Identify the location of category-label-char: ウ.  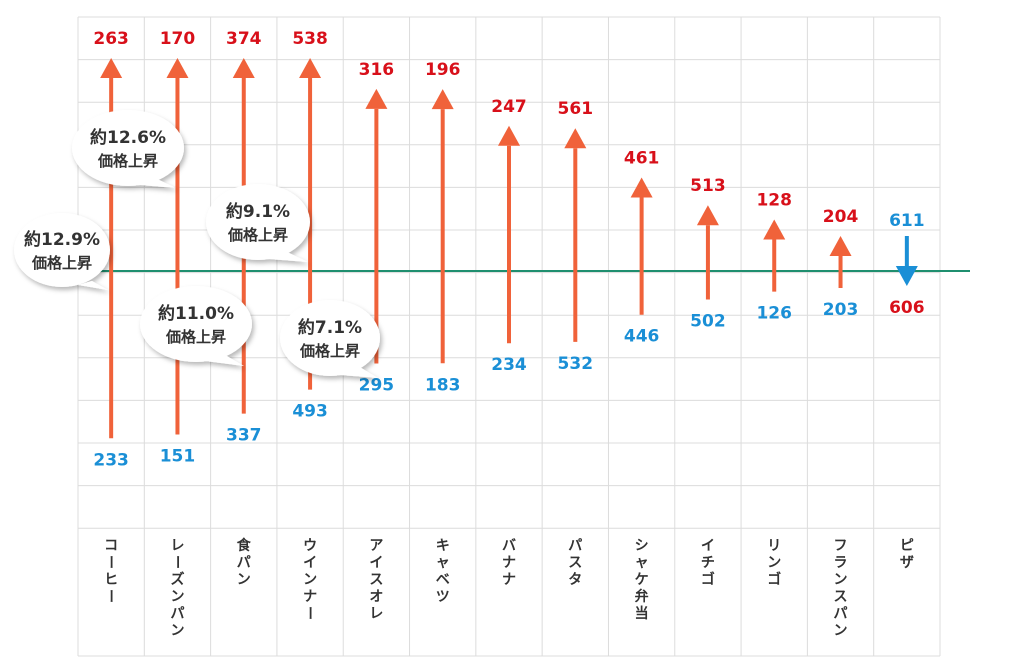
(310, 546).